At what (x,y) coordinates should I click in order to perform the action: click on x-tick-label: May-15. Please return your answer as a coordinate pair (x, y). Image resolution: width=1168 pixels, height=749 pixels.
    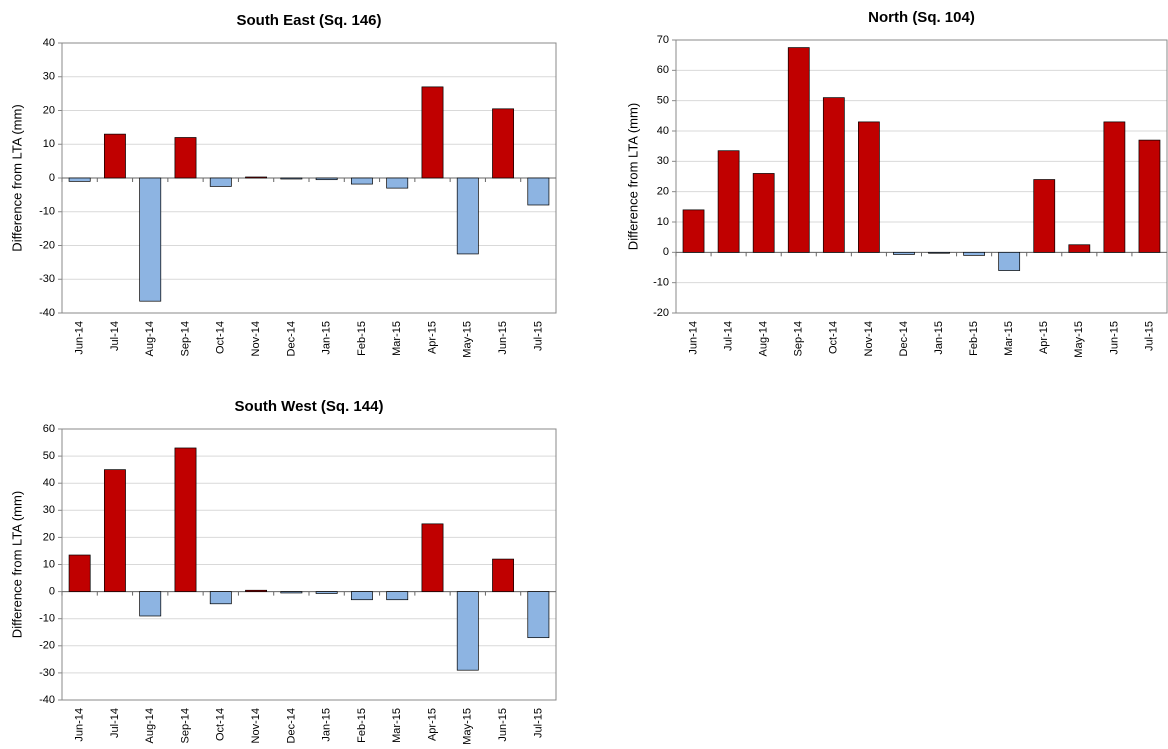
    Looking at the image, I should click on (468, 726).